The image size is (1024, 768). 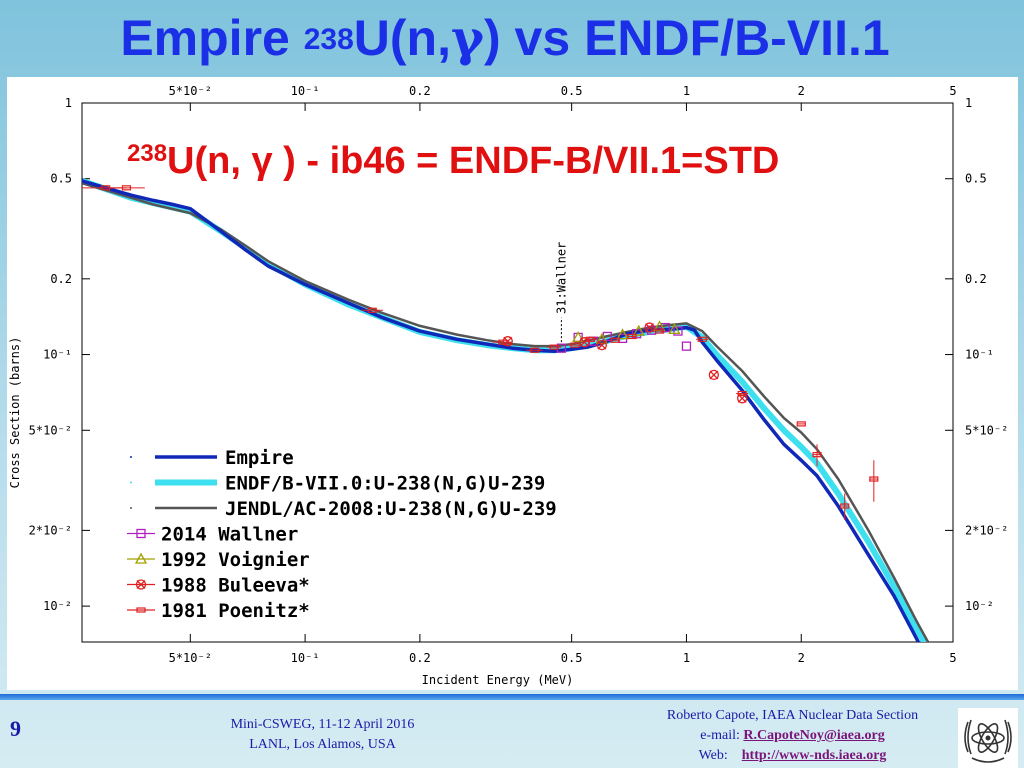 What do you see at coordinates (976, 279) in the screenshot?
I see `y-tick-label-right: 0.2` at bounding box center [976, 279].